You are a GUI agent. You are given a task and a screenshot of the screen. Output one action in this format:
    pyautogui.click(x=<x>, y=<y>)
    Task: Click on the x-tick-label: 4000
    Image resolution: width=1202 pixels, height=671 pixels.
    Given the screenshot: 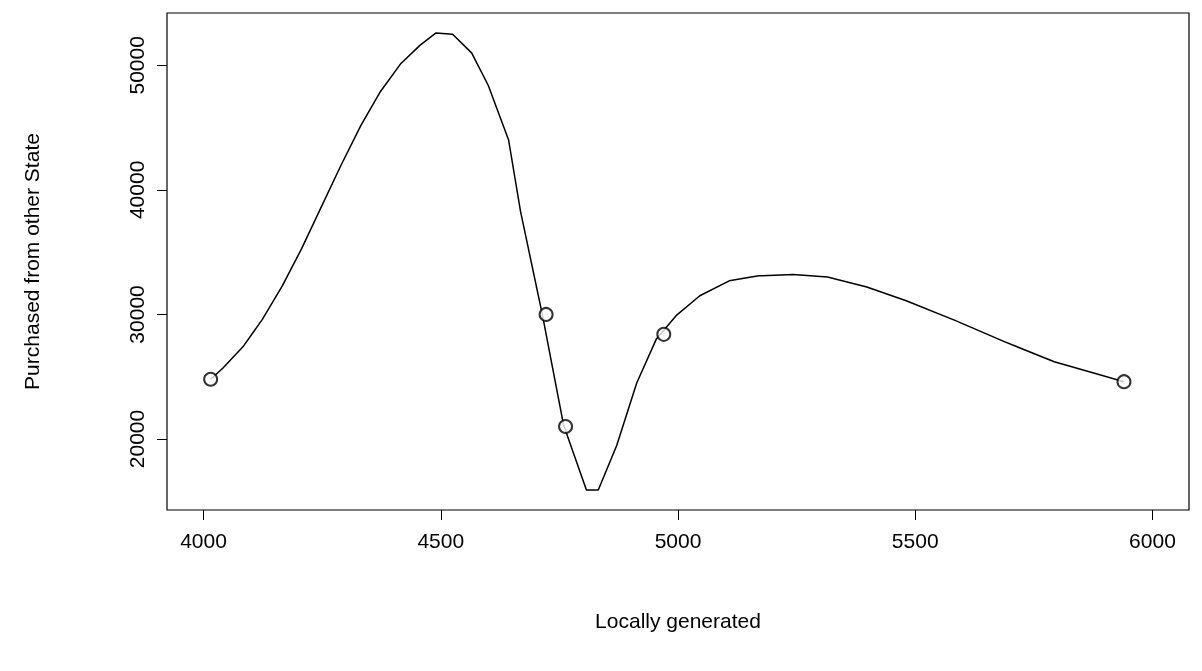 What is the action you would take?
    pyautogui.click(x=203, y=540)
    